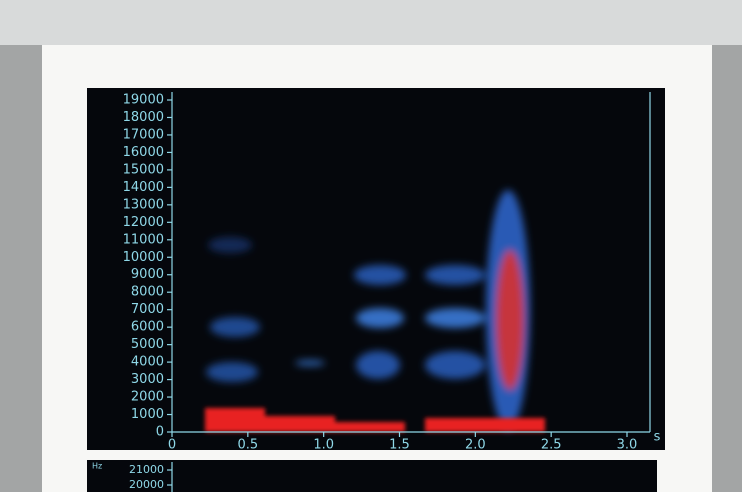 The image size is (742, 492). Describe the element at coordinates (143, 222) in the screenshot. I see `y-tick-label: 12000` at that location.